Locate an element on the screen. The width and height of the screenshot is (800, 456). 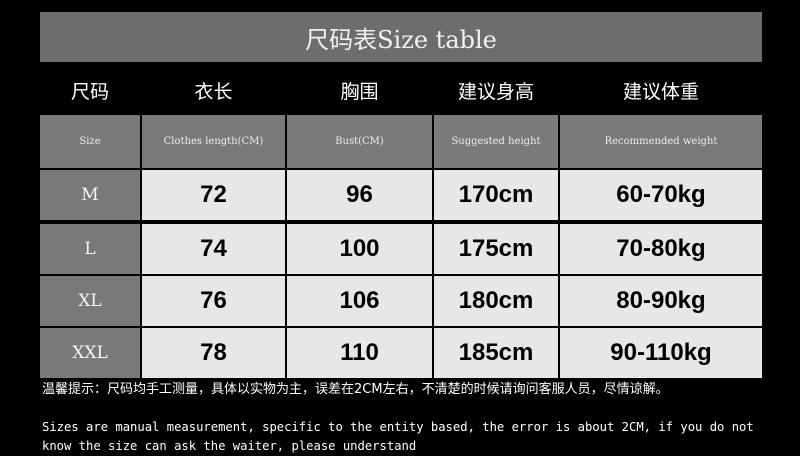
value-cell: 170cm is located at coordinates (496, 195).